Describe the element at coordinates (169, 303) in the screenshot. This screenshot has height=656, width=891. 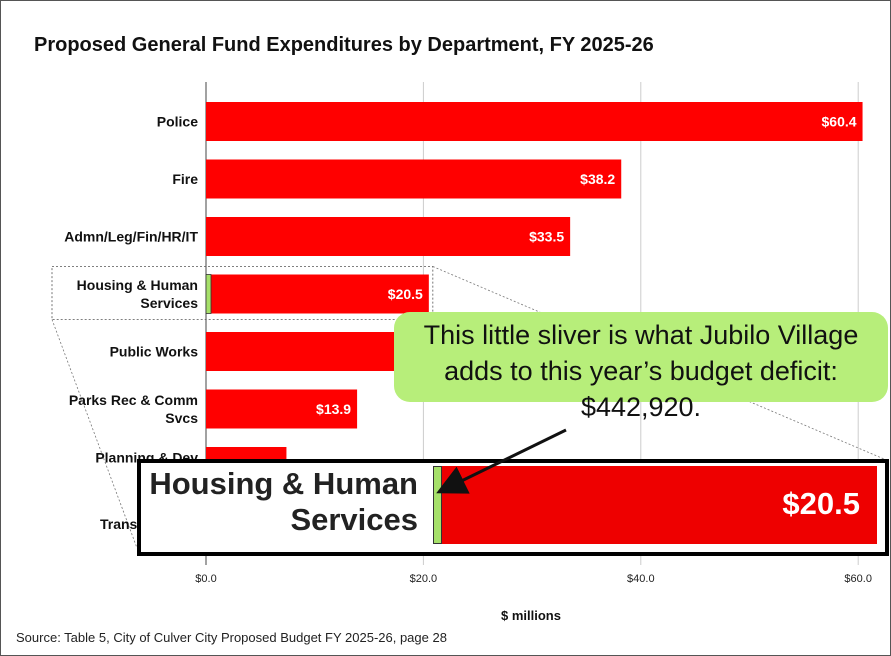
I see `category-label: Services` at that location.